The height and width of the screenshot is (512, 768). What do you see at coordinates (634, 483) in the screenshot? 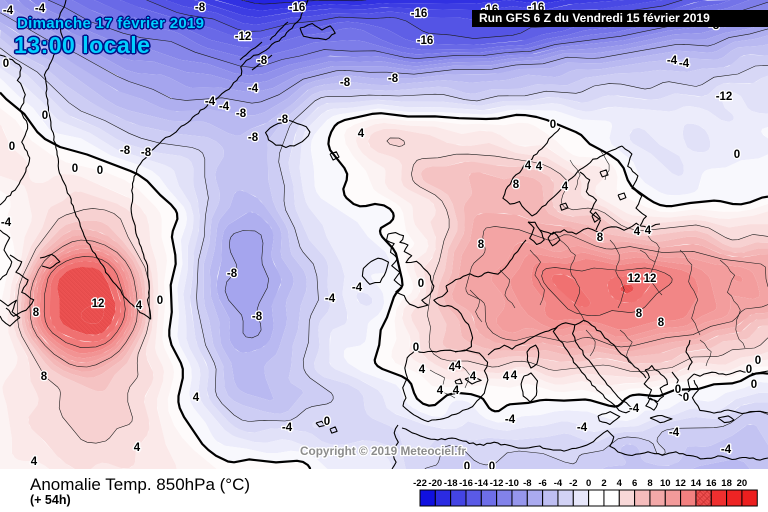
I see `svg-text: 6` at bounding box center [634, 483].